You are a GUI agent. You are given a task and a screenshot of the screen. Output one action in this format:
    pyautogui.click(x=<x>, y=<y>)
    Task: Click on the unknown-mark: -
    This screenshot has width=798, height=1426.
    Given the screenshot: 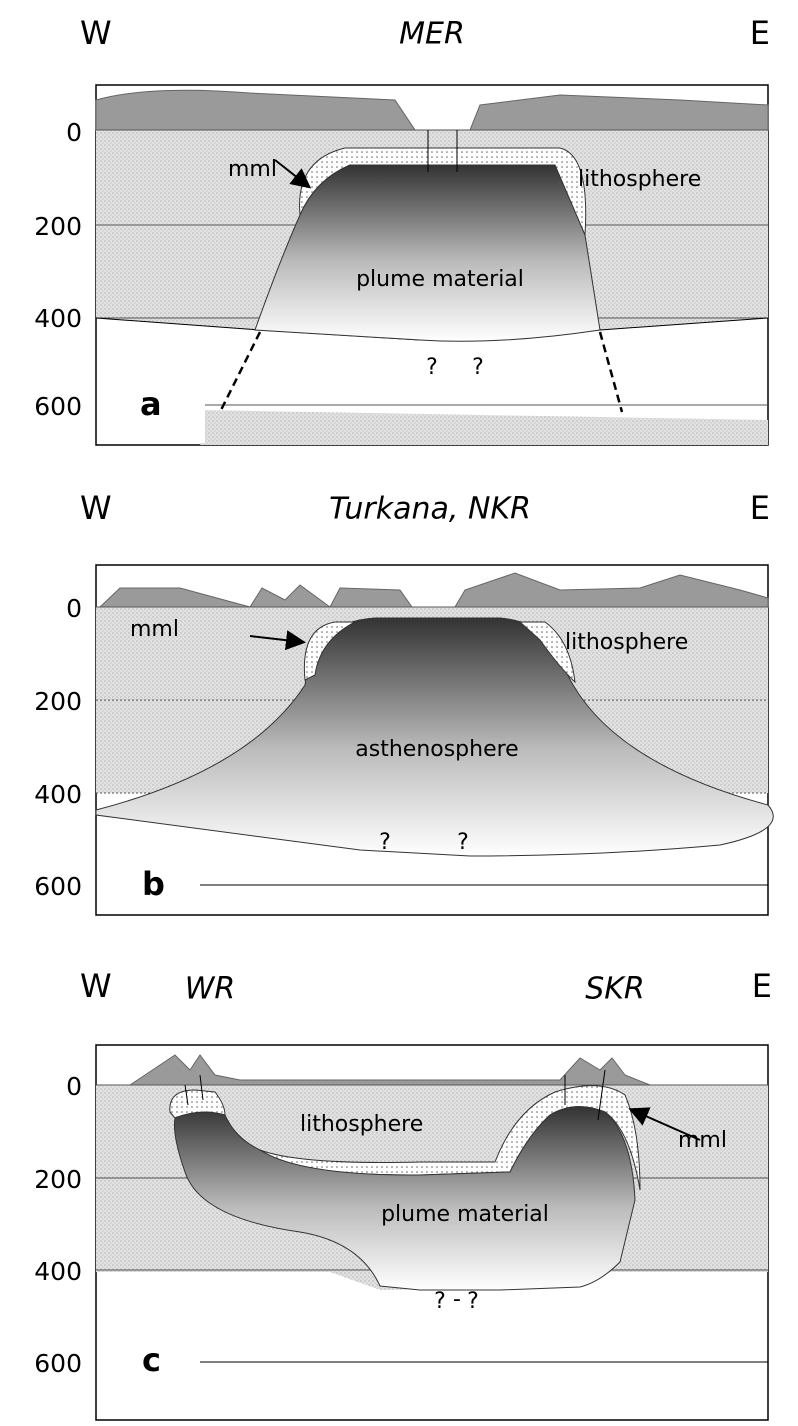 What is the action you would take?
    pyautogui.click(x=457, y=1299)
    